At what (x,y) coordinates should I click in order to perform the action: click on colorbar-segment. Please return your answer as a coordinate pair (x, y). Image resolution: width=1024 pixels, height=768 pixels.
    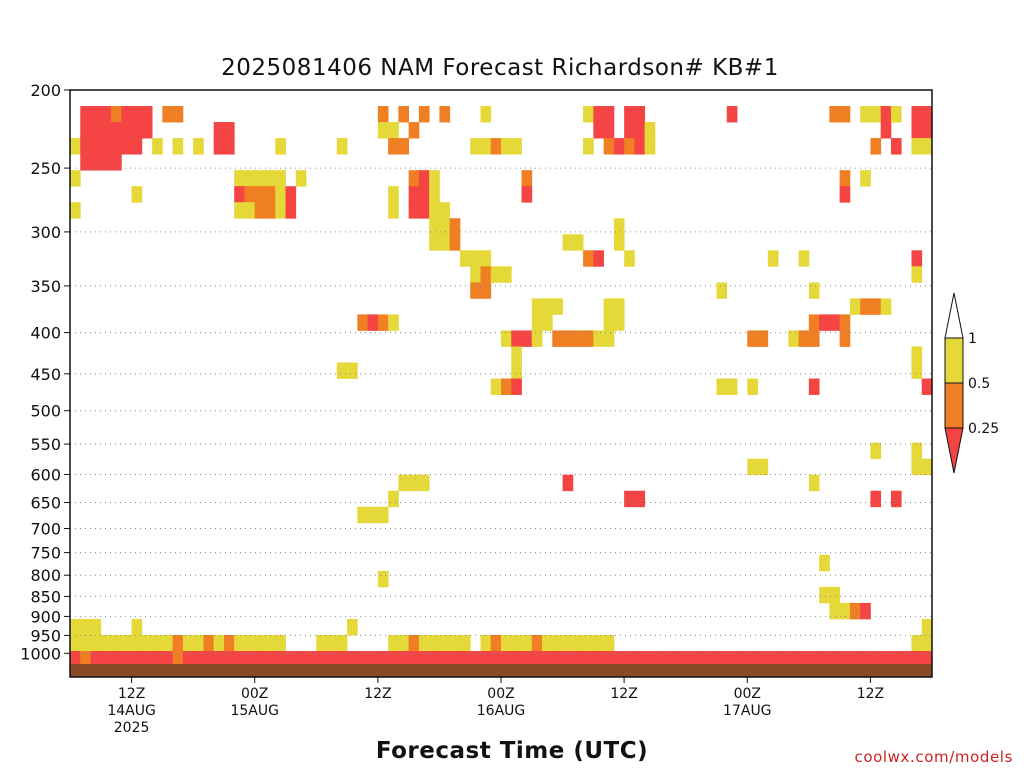
    Looking at the image, I should click on (954, 360).